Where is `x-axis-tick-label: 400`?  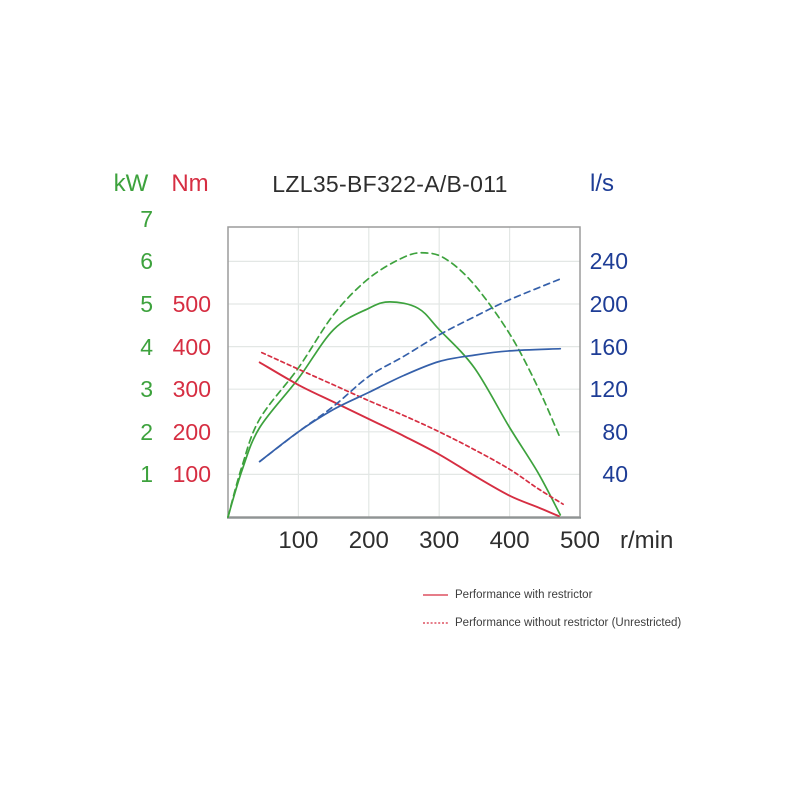
x-axis-tick-label: 400 is located at coordinates (509, 540).